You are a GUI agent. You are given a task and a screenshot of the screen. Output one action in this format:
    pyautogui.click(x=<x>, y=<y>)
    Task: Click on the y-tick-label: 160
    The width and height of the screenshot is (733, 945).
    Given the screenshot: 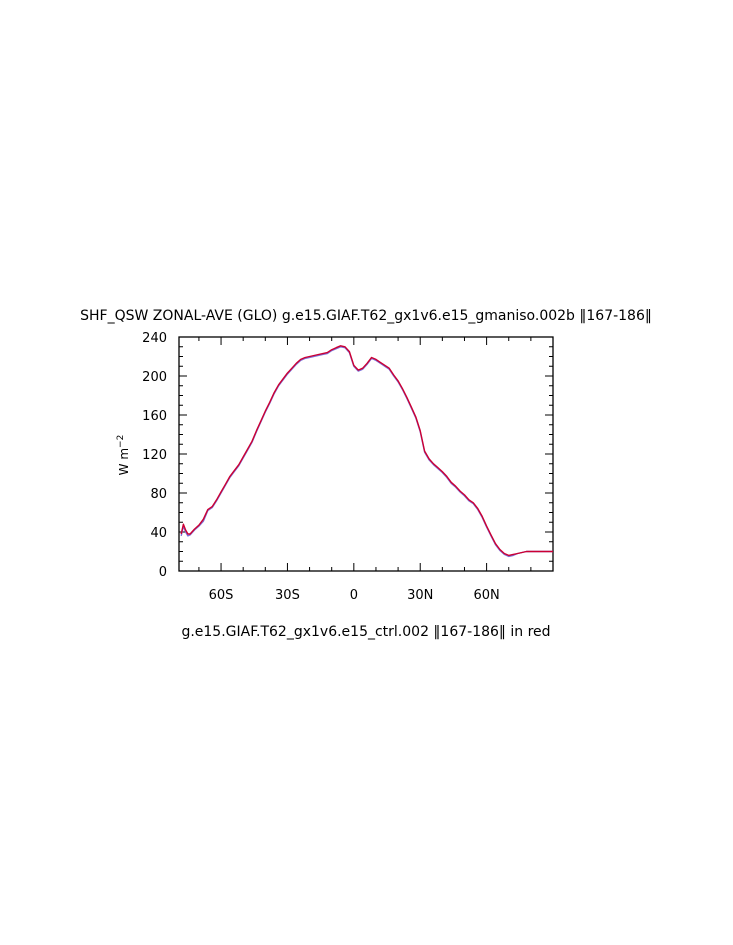 What is the action you would take?
    pyautogui.click(x=154, y=416)
    